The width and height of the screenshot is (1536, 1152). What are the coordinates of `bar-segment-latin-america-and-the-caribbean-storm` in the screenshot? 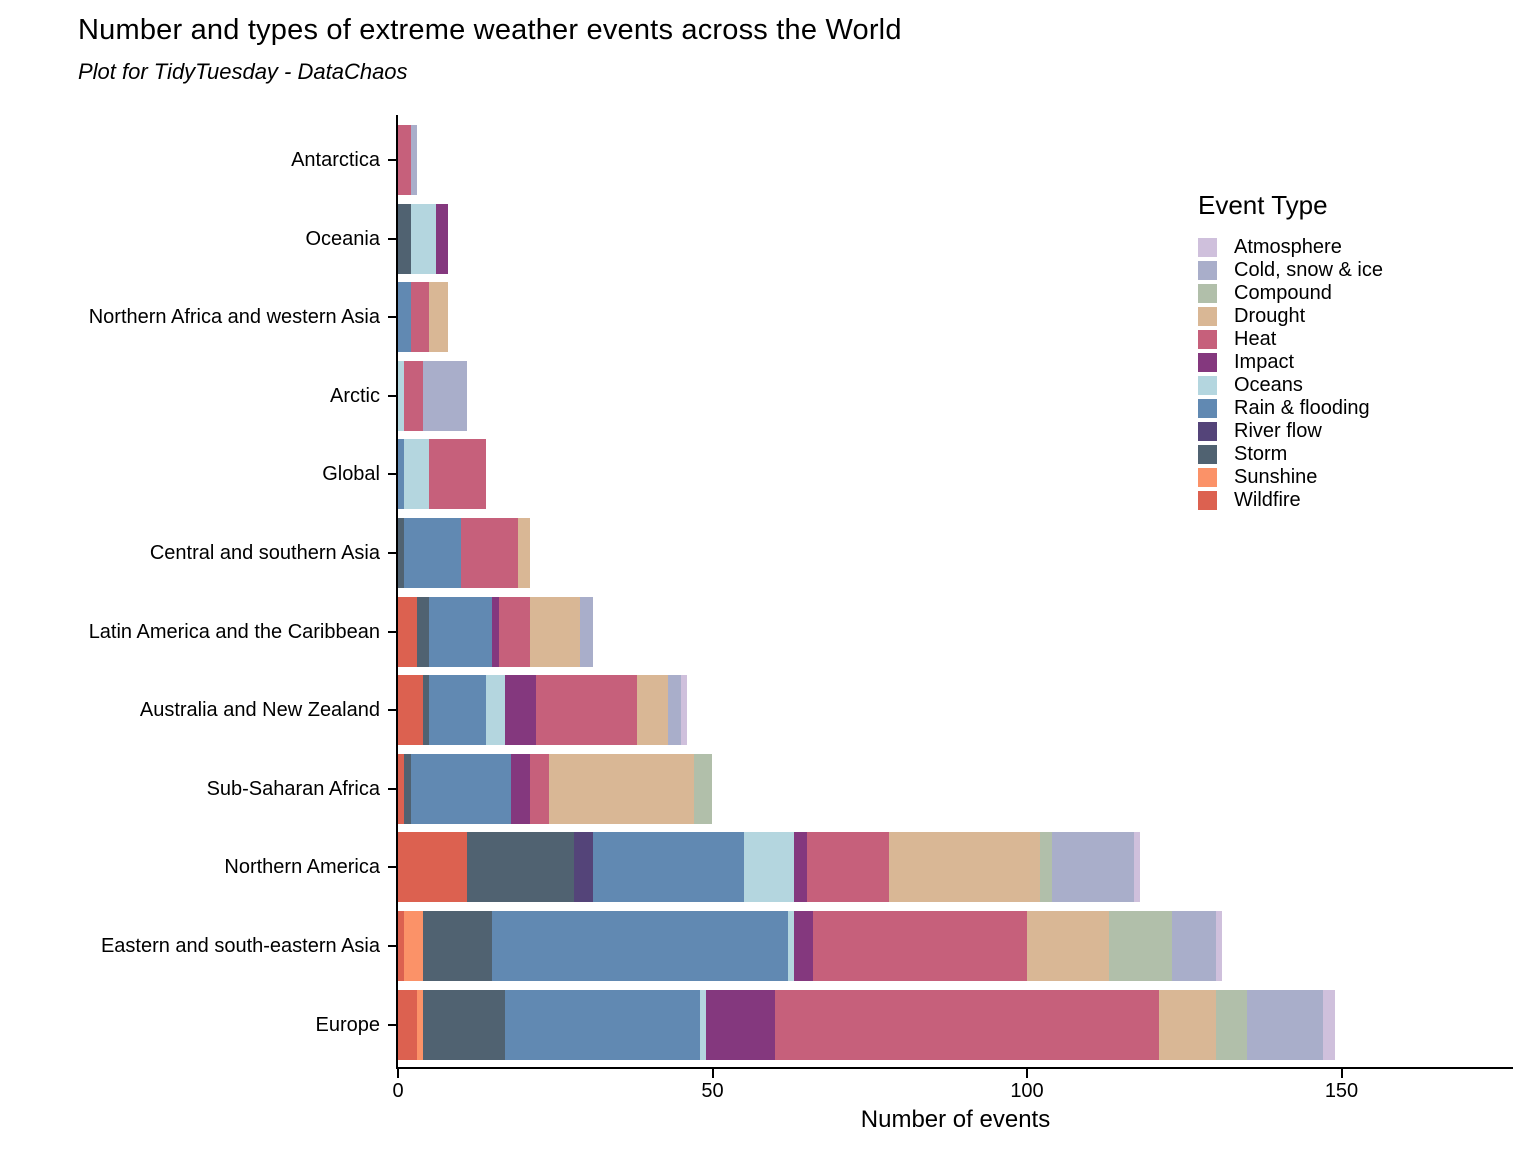 It's located at (423, 631).